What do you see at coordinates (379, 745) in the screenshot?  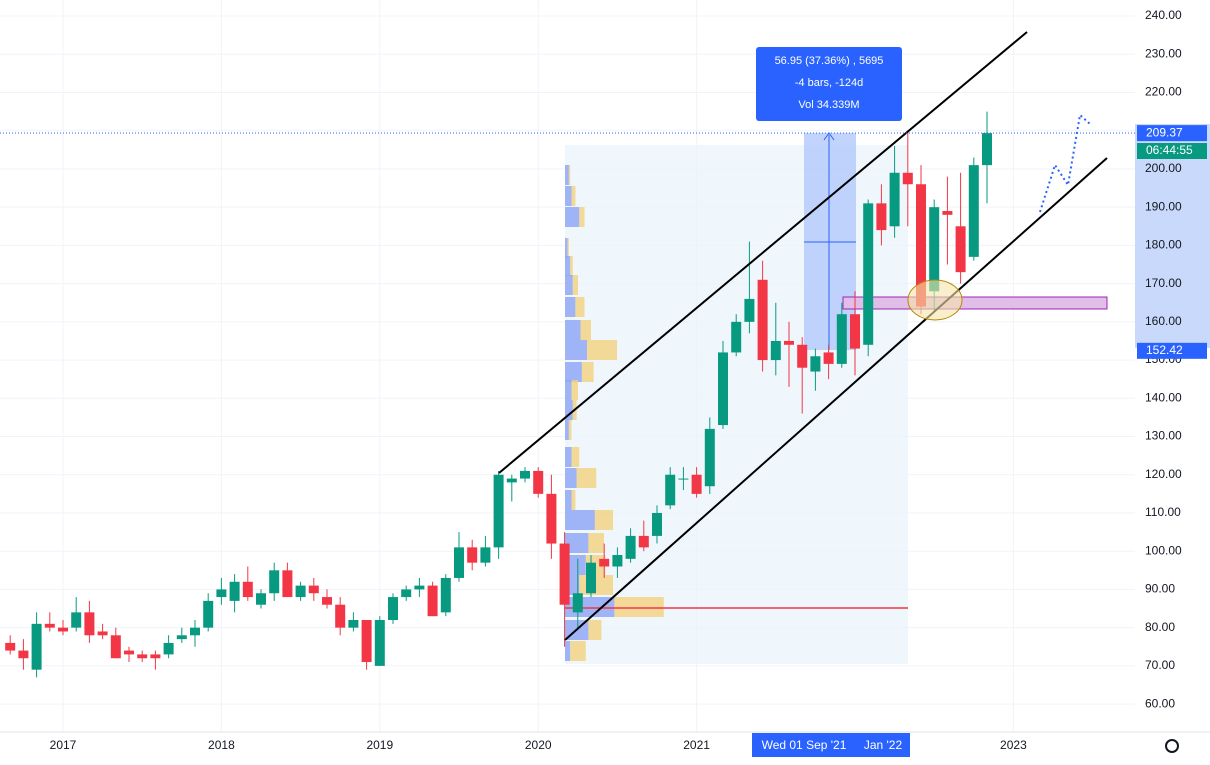 I see `x-tick-label: 2019` at bounding box center [379, 745].